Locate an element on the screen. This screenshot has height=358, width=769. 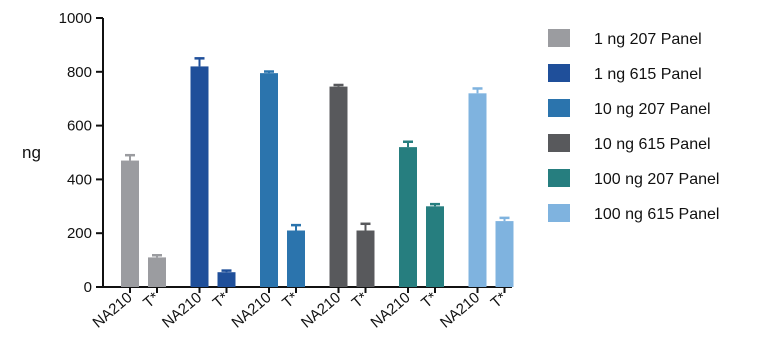
legend-label: 1 ng 207 Panel is located at coordinates (648, 39).